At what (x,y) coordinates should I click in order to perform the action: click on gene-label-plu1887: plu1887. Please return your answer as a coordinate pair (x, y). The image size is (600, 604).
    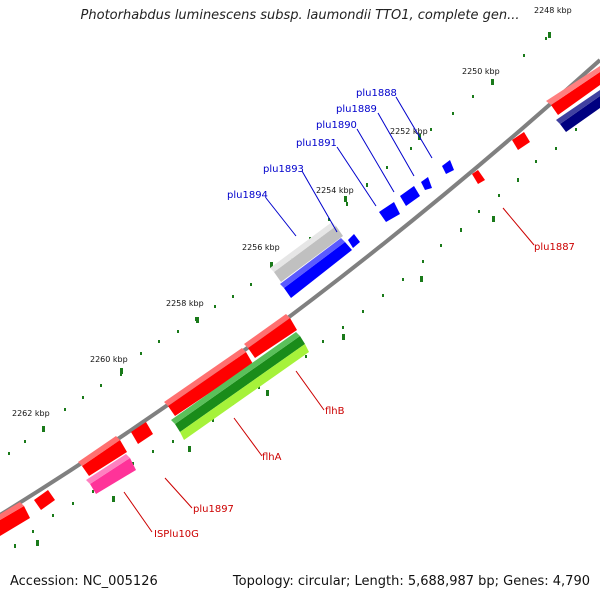
    Looking at the image, I should click on (554, 247).